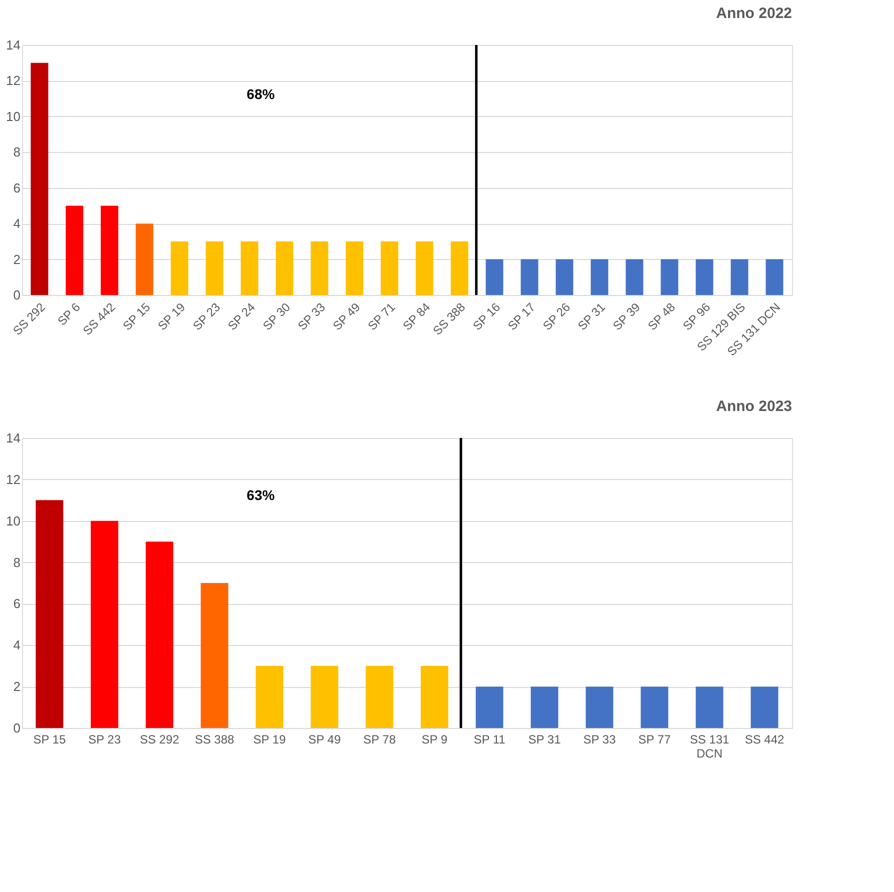  What do you see at coordinates (487, 316) in the screenshot?
I see `x-tick-label: SP 16` at bounding box center [487, 316].